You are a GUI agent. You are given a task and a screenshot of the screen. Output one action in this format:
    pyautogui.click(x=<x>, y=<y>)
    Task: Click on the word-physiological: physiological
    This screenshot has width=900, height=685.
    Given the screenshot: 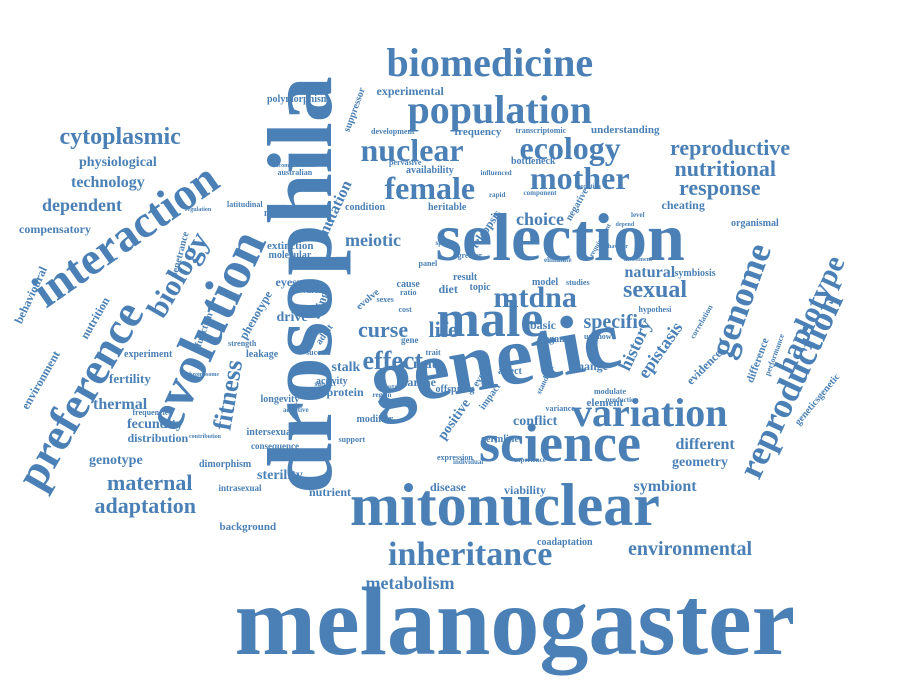 What is the action you would take?
    pyautogui.click(x=118, y=162)
    